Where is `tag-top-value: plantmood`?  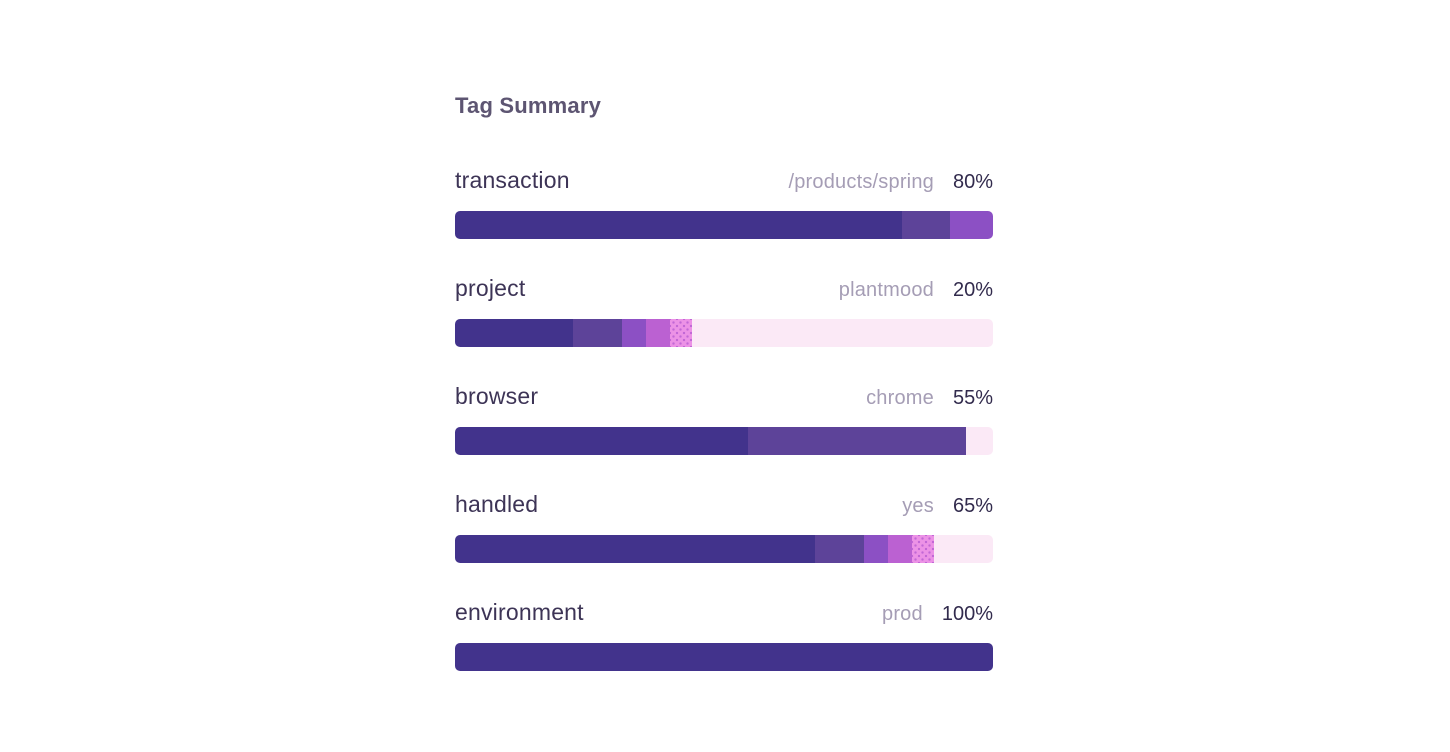 tag-top-value: plantmood is located at coordinates (886, 290).